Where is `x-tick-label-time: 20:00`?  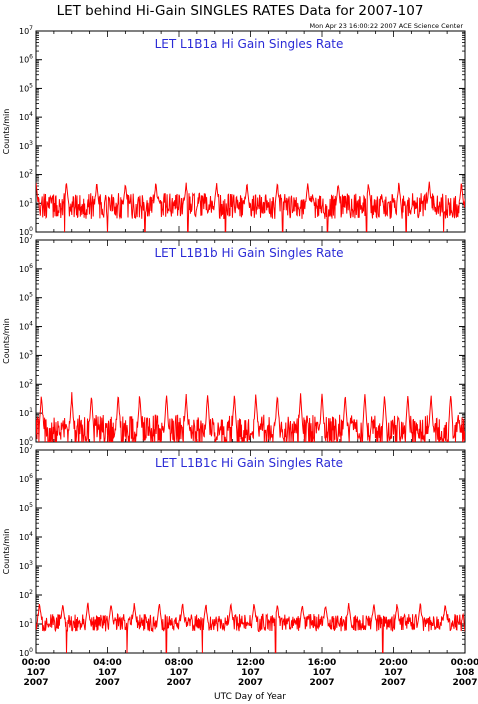
x-tick-label-time: 20:00 is located at coordinates (393, 663).